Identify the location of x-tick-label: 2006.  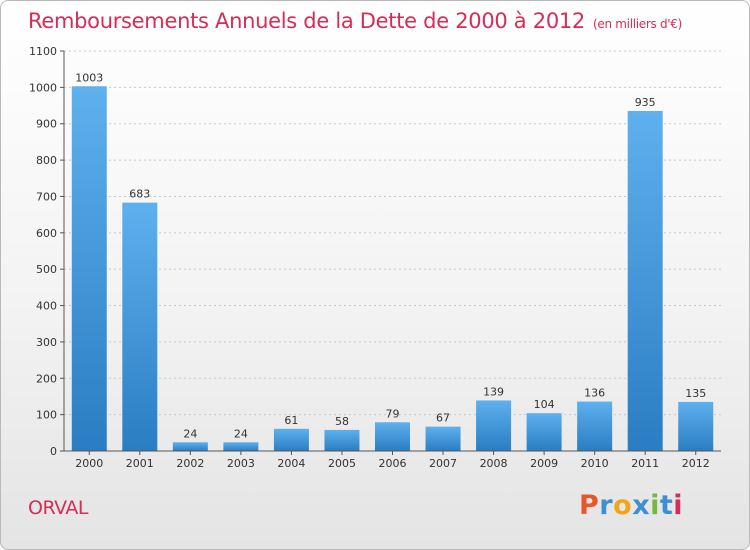
(393, 463).